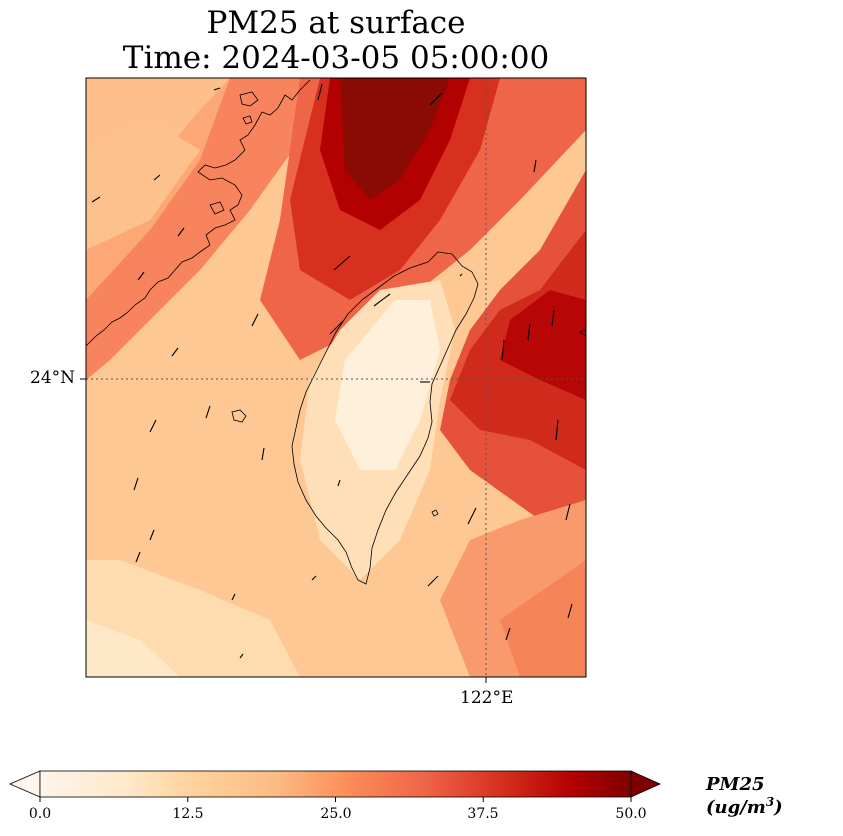 This screenshot has height=836, width=843. Describe the element at coordinates (336, 58) in the screenshot. I see `map-time: Time: 2024-03-05 05:00:00` at that location.